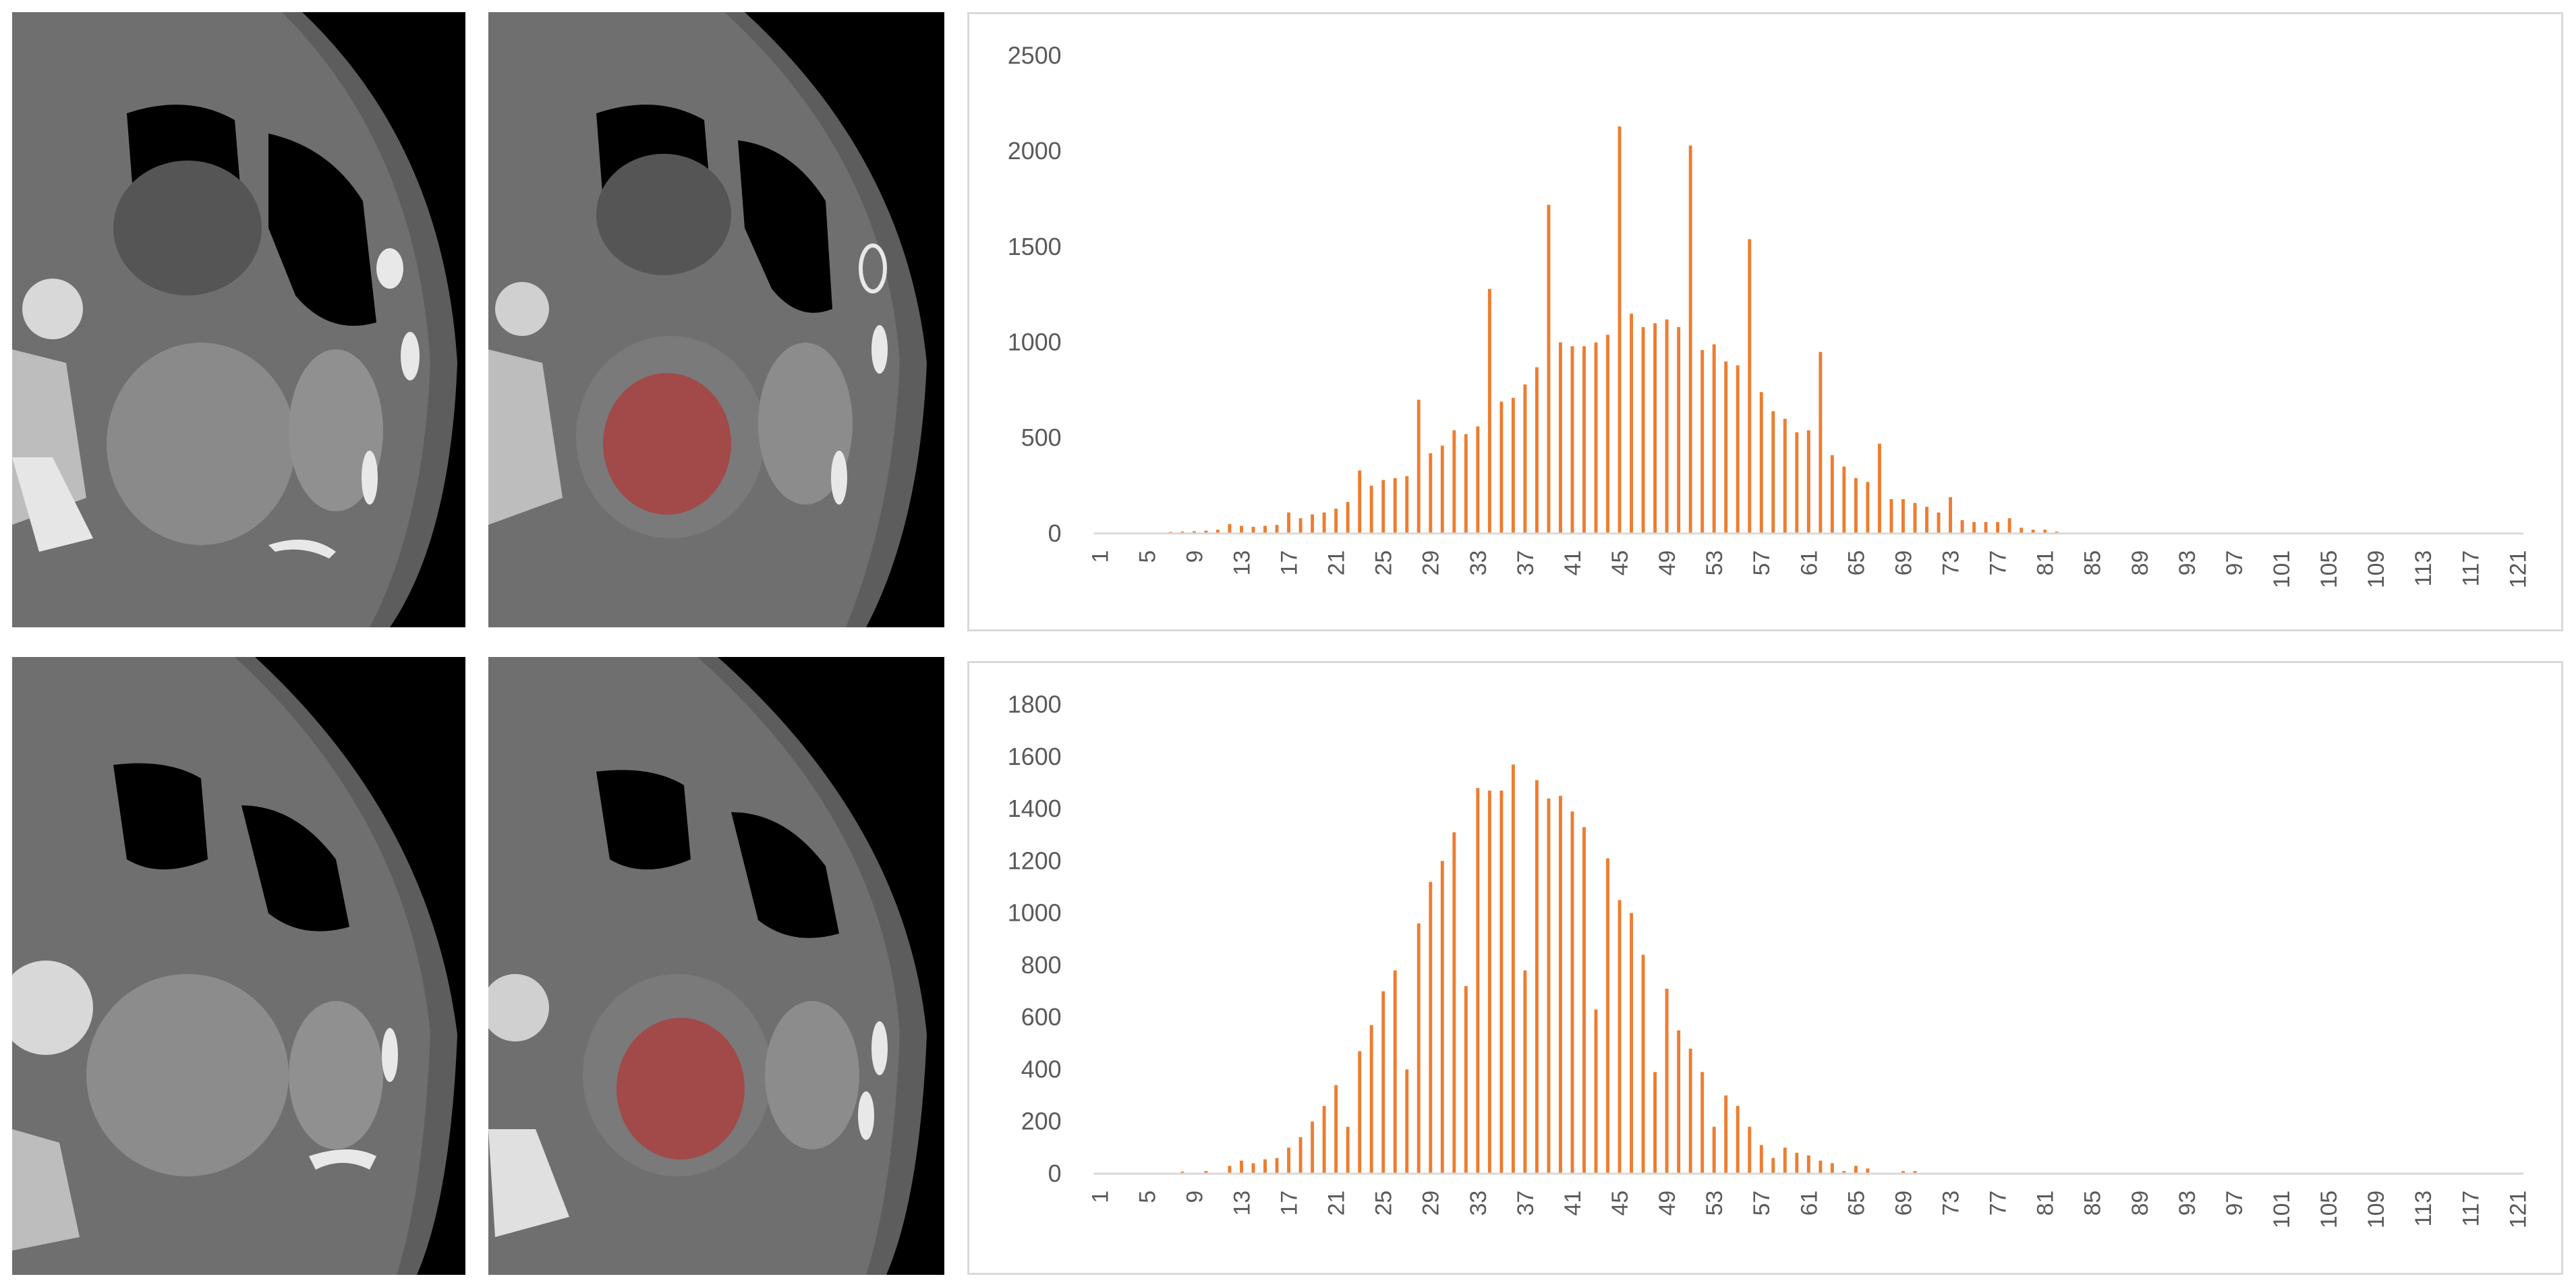 This screenshot has width=2576, height=1287. Describe the element at coordinates (2046, 1203) in the screenshot. I see `x-tick-label: 81` at that location.